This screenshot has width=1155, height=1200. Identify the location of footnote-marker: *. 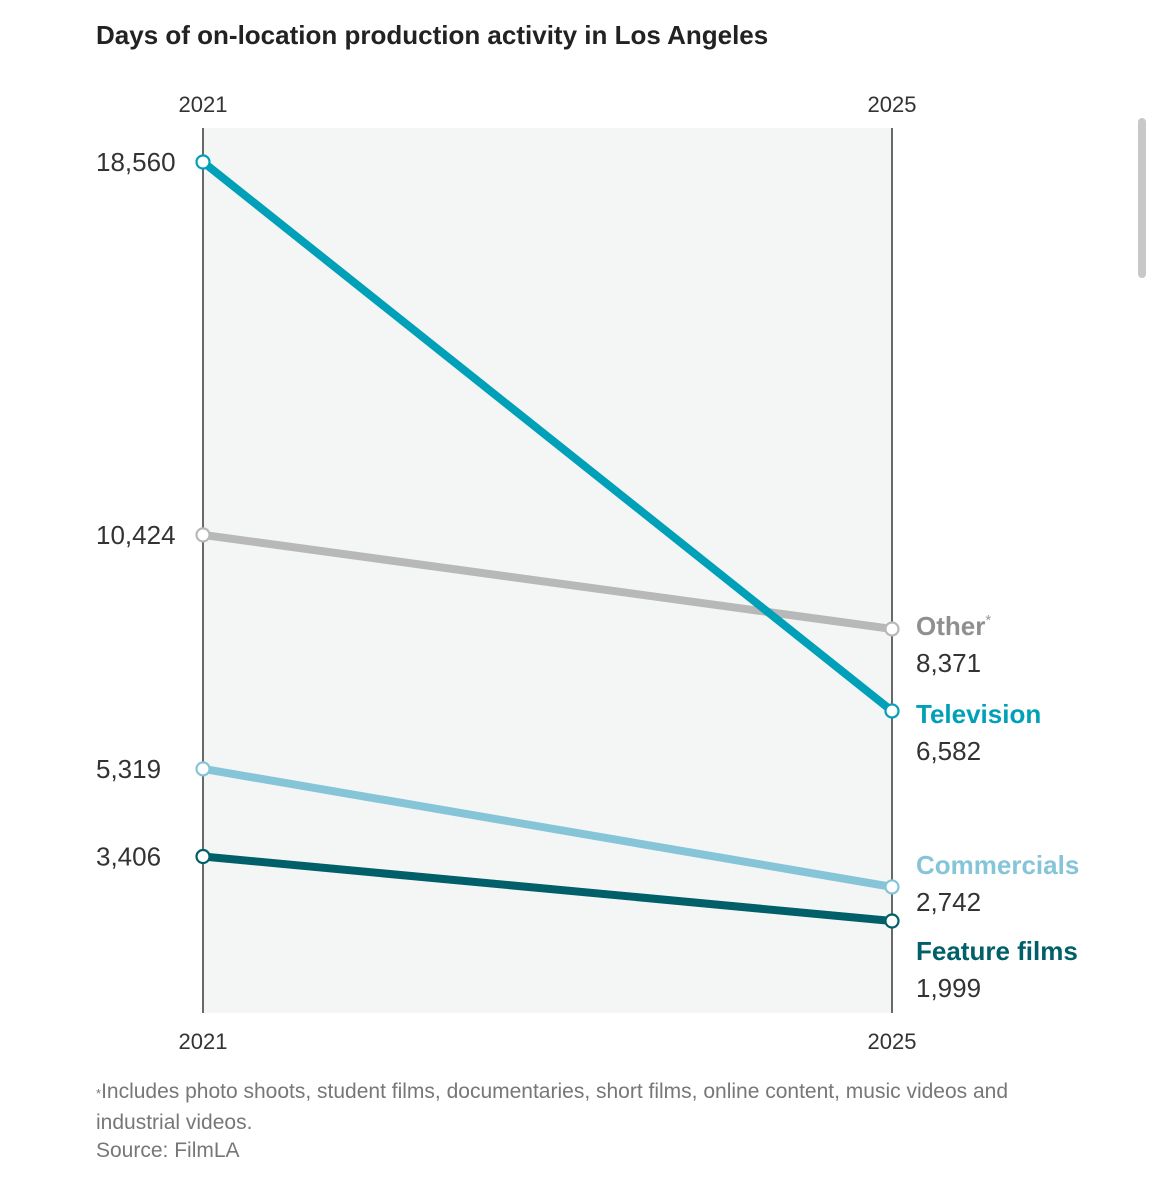
(99, 1093).